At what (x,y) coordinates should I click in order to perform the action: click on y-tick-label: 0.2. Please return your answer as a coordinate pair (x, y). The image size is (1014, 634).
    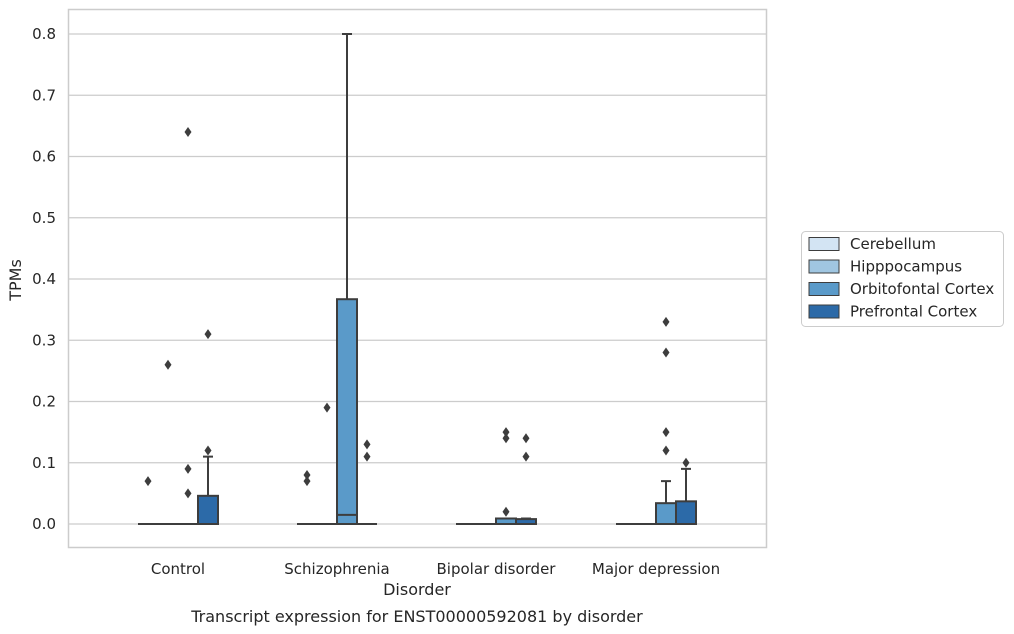
    Looking at the image, I should click on (44, 402).